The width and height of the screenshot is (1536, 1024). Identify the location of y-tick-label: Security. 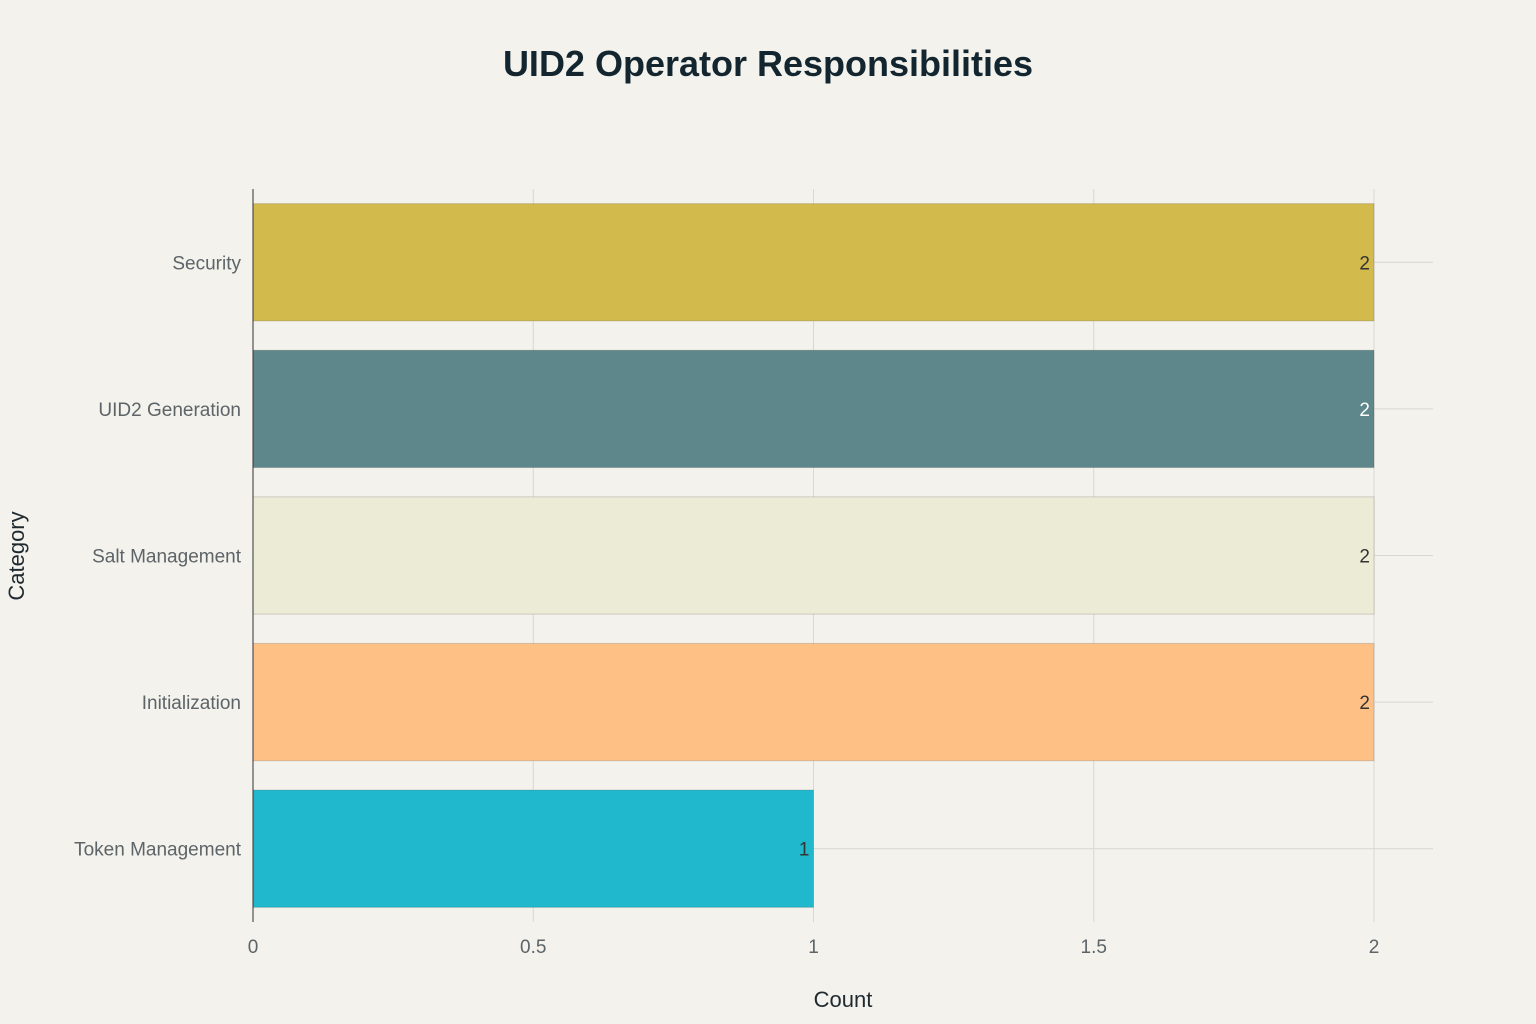
(206, 263).